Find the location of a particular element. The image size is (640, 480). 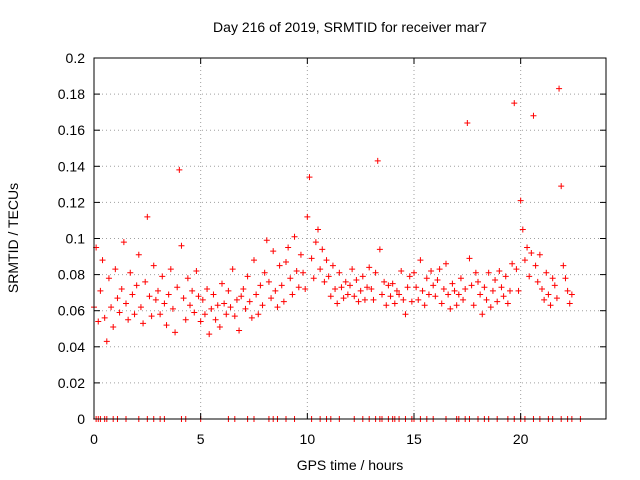

x-tick-label: 20 is located at coordinates (521, 439).